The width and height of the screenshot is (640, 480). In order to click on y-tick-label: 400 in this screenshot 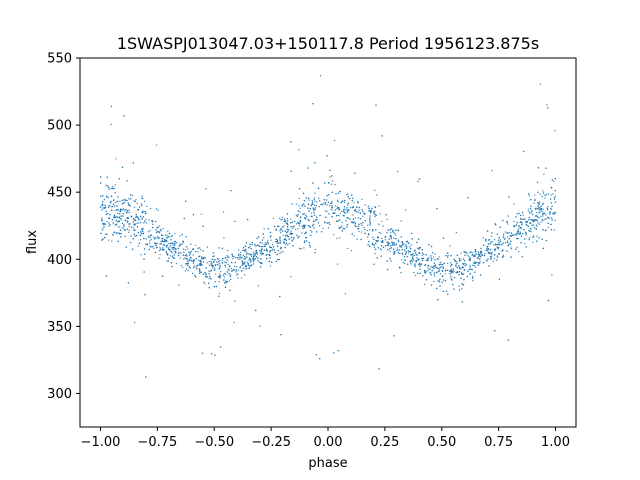, I will do `click(59, 260)`.